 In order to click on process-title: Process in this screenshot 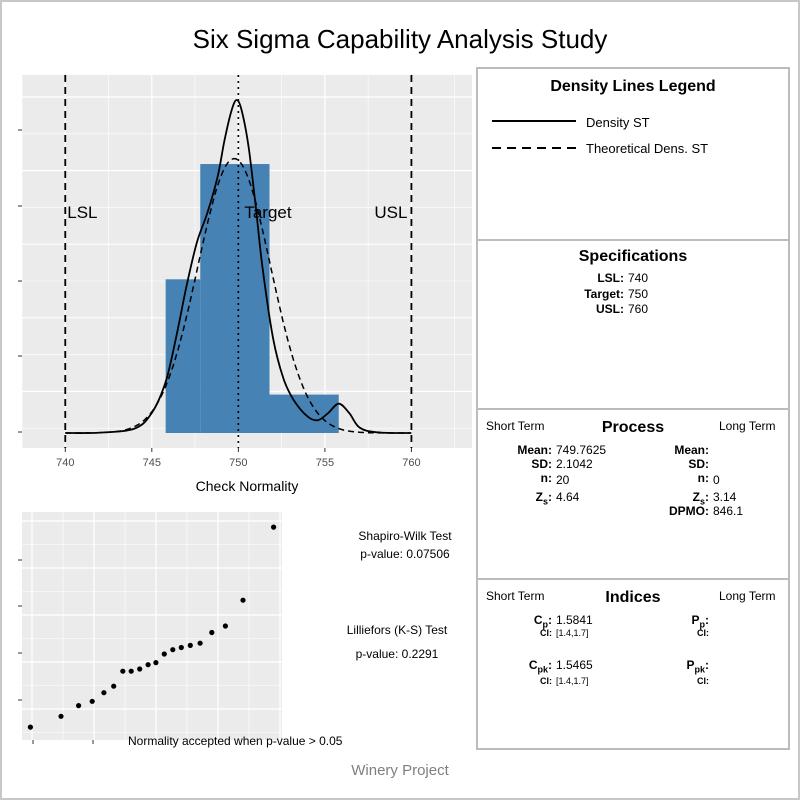, I will do `click(633, 427)`.